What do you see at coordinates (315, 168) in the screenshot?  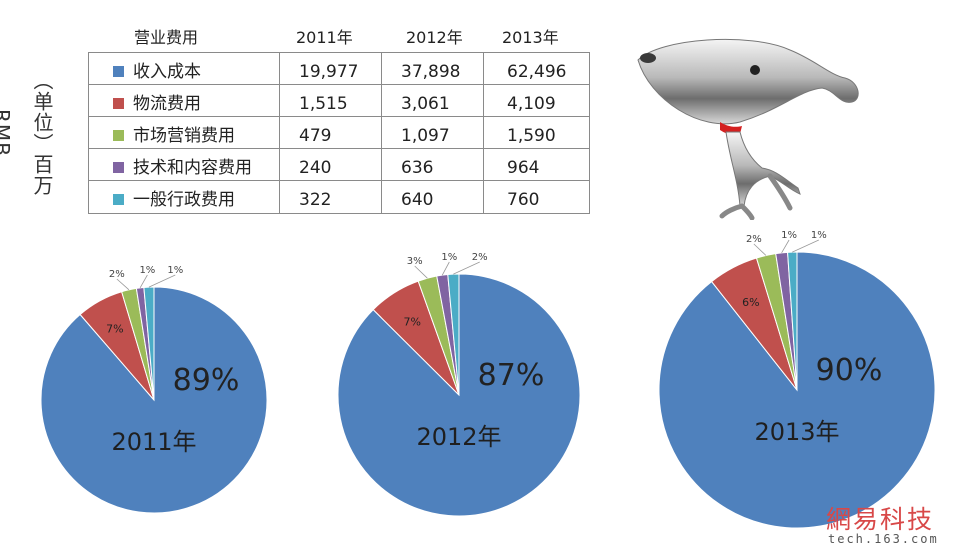 I see `value-2011: 240` at bounding box center [315, 168].